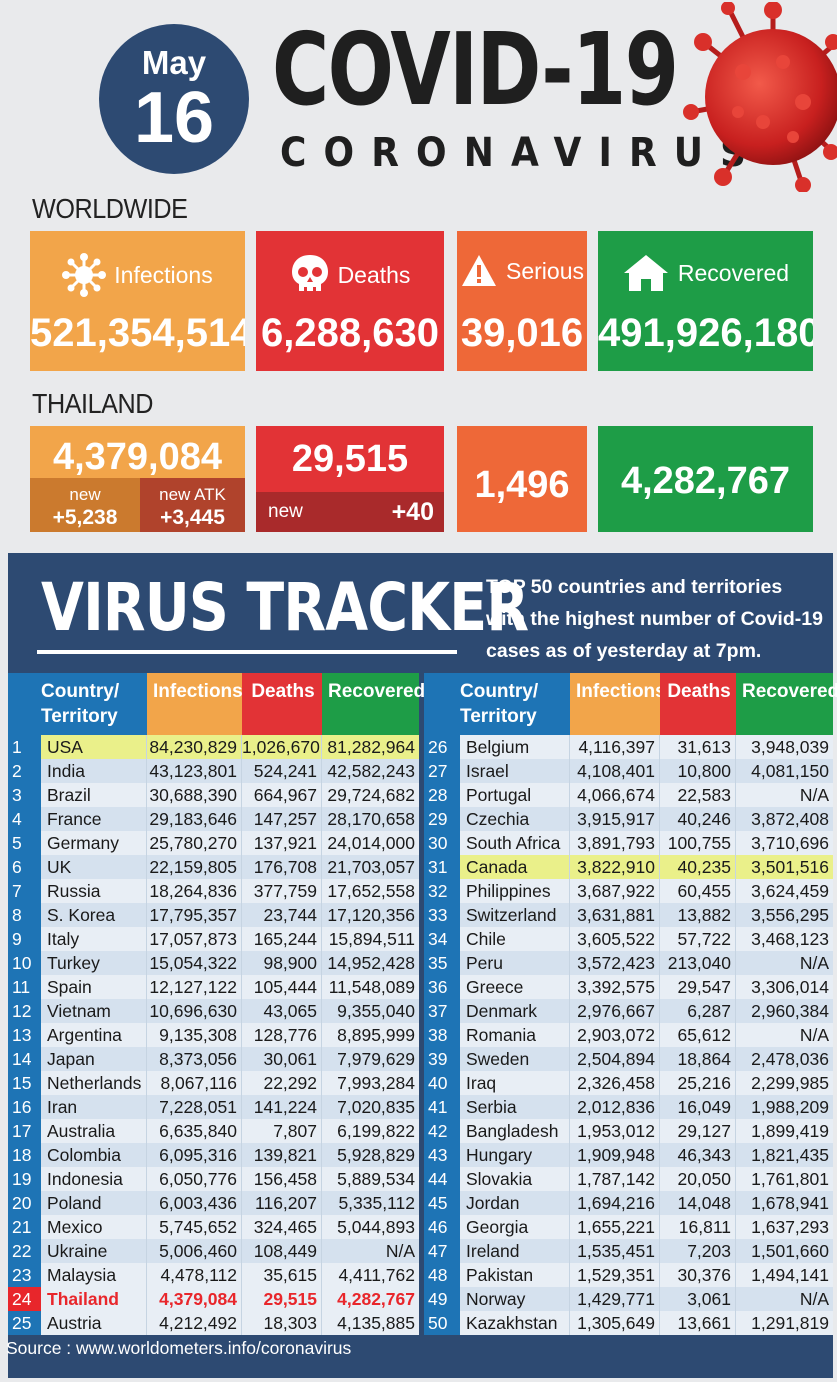  I want to click on deaths-cell: 100,755, so click(698, 843).